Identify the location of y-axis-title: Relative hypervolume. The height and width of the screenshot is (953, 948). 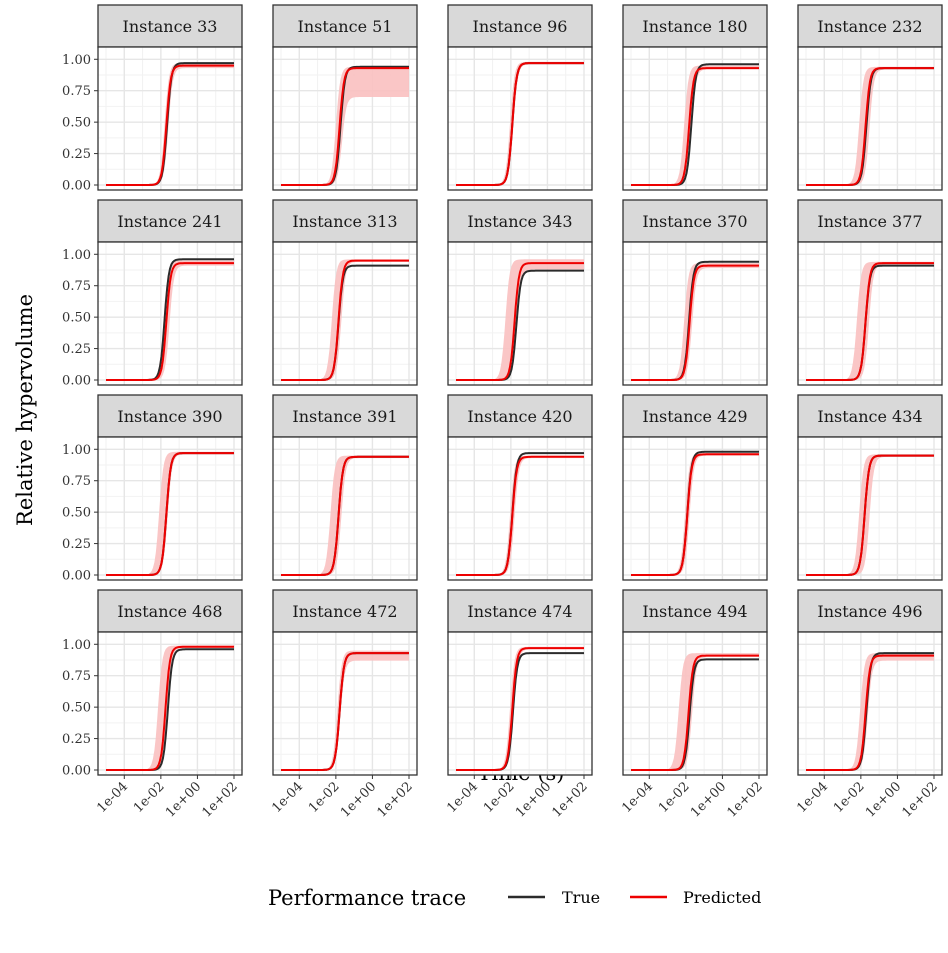
(25, 410).